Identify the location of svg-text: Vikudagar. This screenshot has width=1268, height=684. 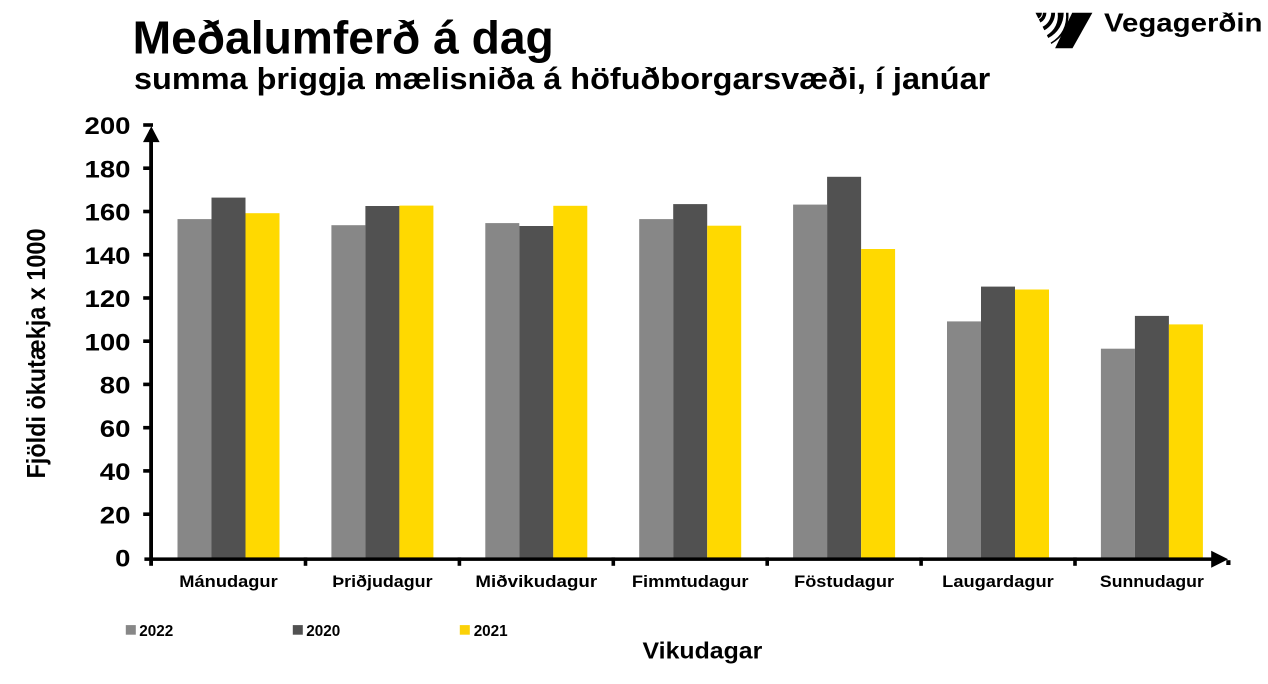
(703, 651).